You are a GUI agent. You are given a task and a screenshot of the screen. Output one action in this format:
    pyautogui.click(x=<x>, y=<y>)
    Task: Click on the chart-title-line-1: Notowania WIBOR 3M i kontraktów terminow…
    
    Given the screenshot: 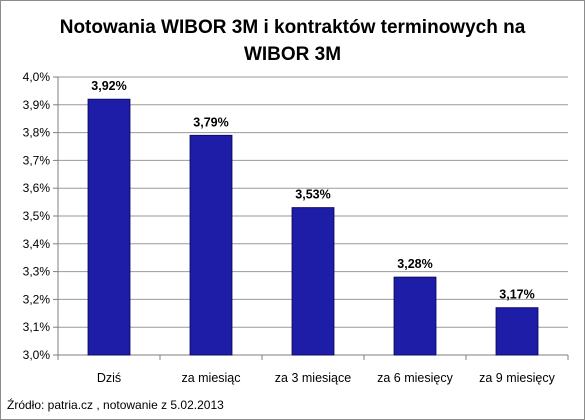 What is the action you would take?
    pyautogui.click(x=292, y=27)
    